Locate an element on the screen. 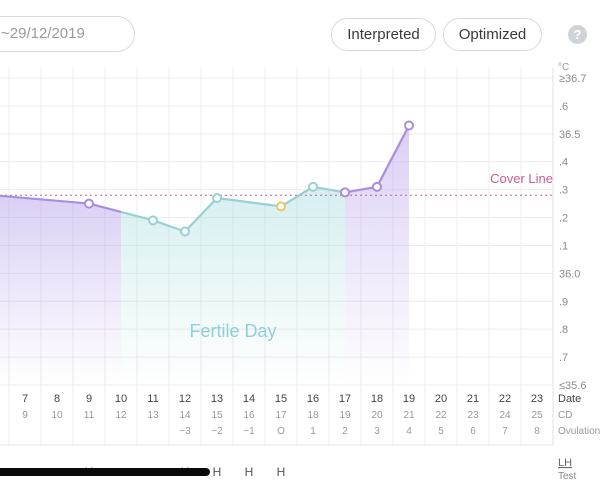 This screenshot has width=600, height=480. date-label: 8 is located at coordinates (57, 399).